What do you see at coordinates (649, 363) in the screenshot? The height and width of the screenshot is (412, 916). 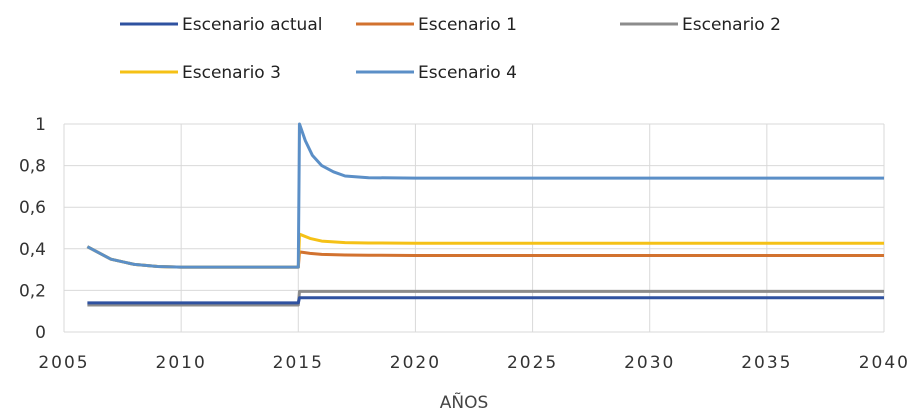 I see `x-tick-label: 2030` at bounding box center [649, 363].